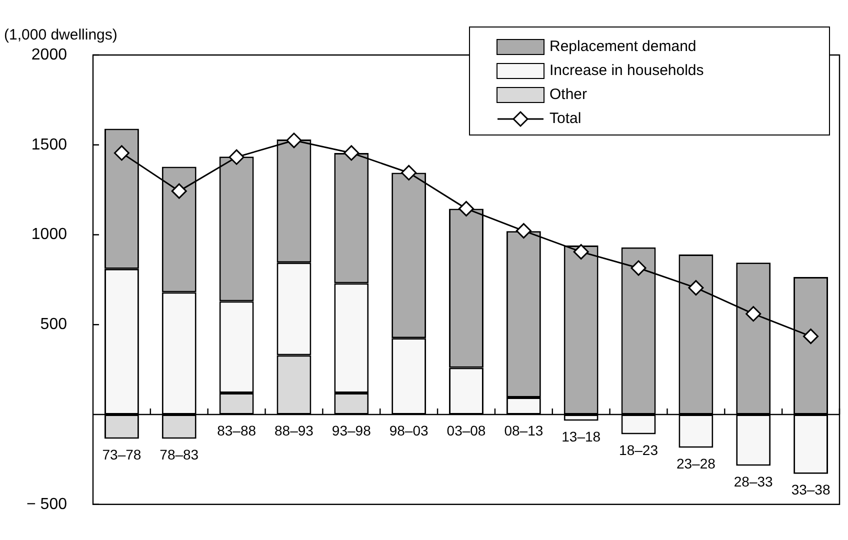 The width and height of the screenshot is (848, 540). I want to click on x-tick-label: 08–13, so click(524, 430).